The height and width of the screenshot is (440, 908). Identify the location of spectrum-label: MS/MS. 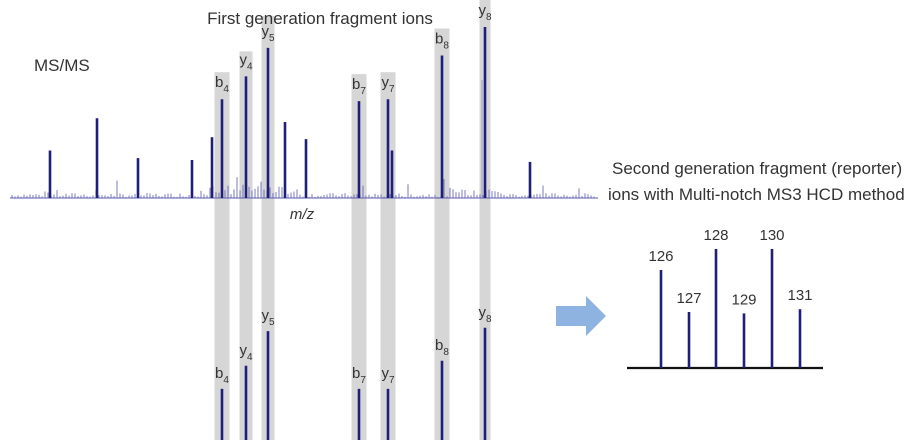
(62, 65).